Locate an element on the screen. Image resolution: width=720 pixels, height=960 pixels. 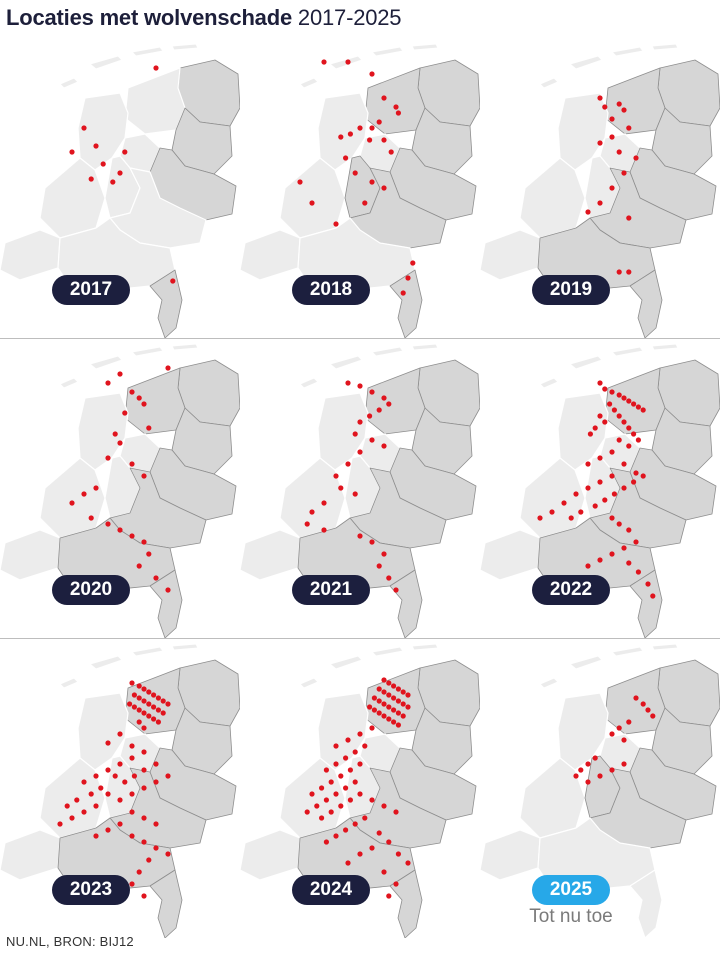
map-2017 is located at coordinates (120, 190).